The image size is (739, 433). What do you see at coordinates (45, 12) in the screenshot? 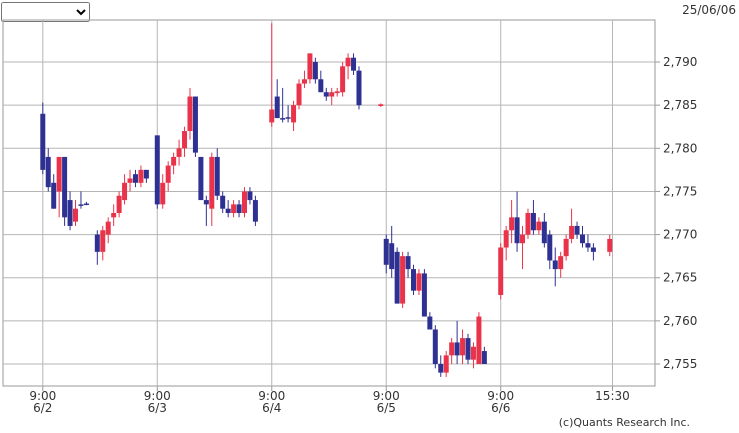
I see `period-select` at bounding box center [45, 12].